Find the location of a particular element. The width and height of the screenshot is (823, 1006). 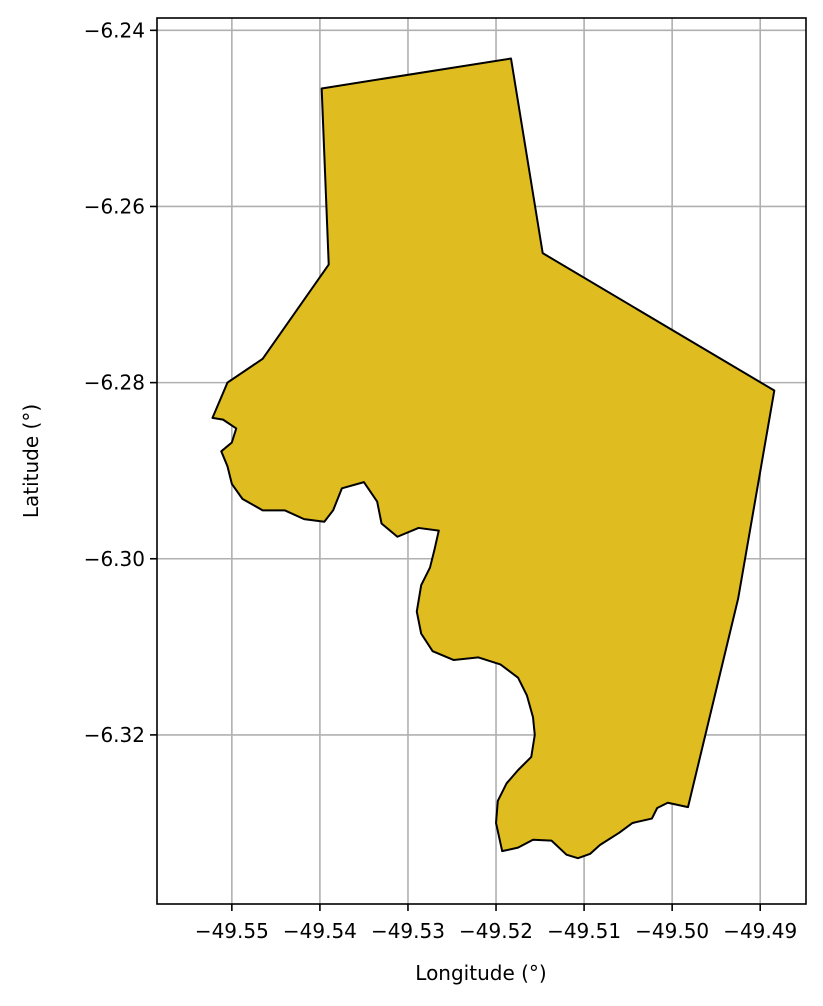

y-tick-label: −6.32 is located at coordinates (114, 735).